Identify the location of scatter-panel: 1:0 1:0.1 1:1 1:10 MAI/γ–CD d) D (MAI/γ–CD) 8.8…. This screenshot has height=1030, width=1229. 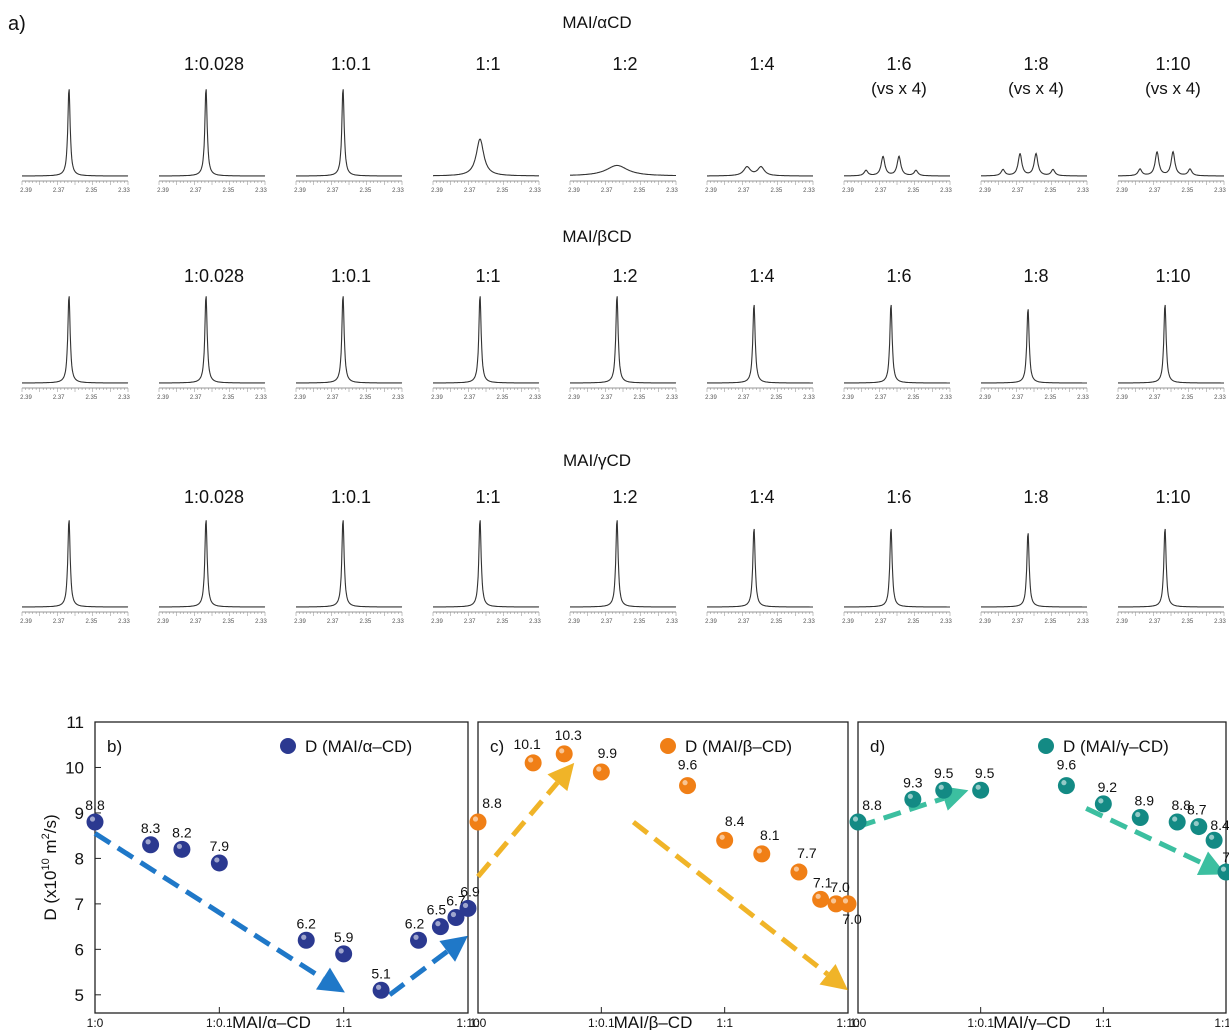
(1039, 875).